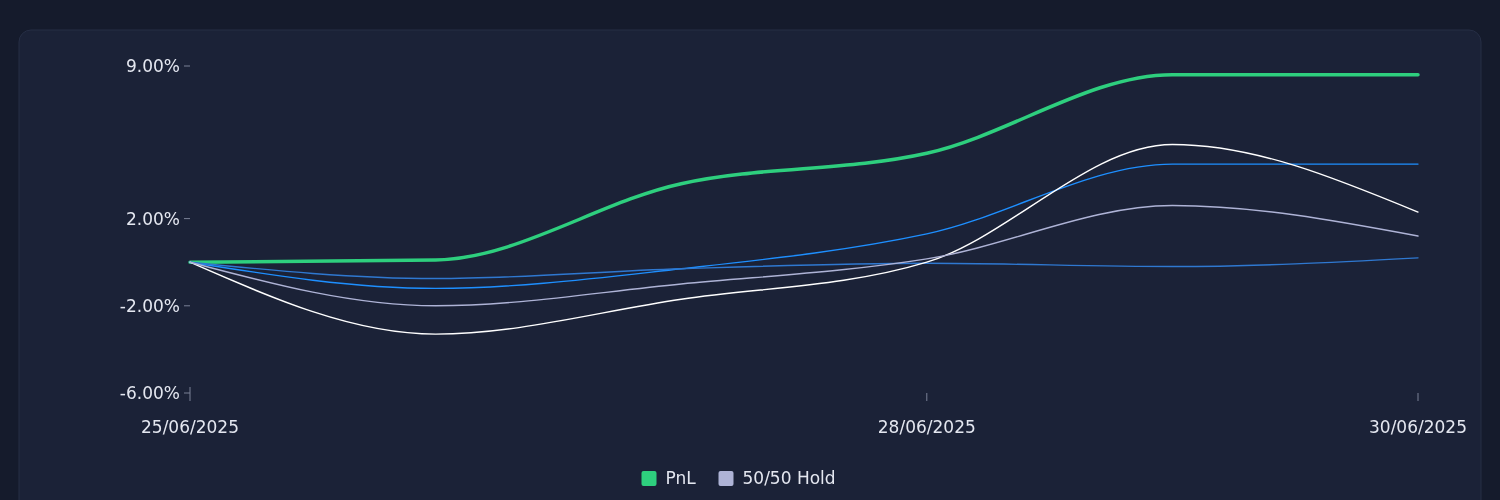 This screenshot has height=500, width=1500. I want to click on y-tick-label: 9.00%, so click(152, 65).